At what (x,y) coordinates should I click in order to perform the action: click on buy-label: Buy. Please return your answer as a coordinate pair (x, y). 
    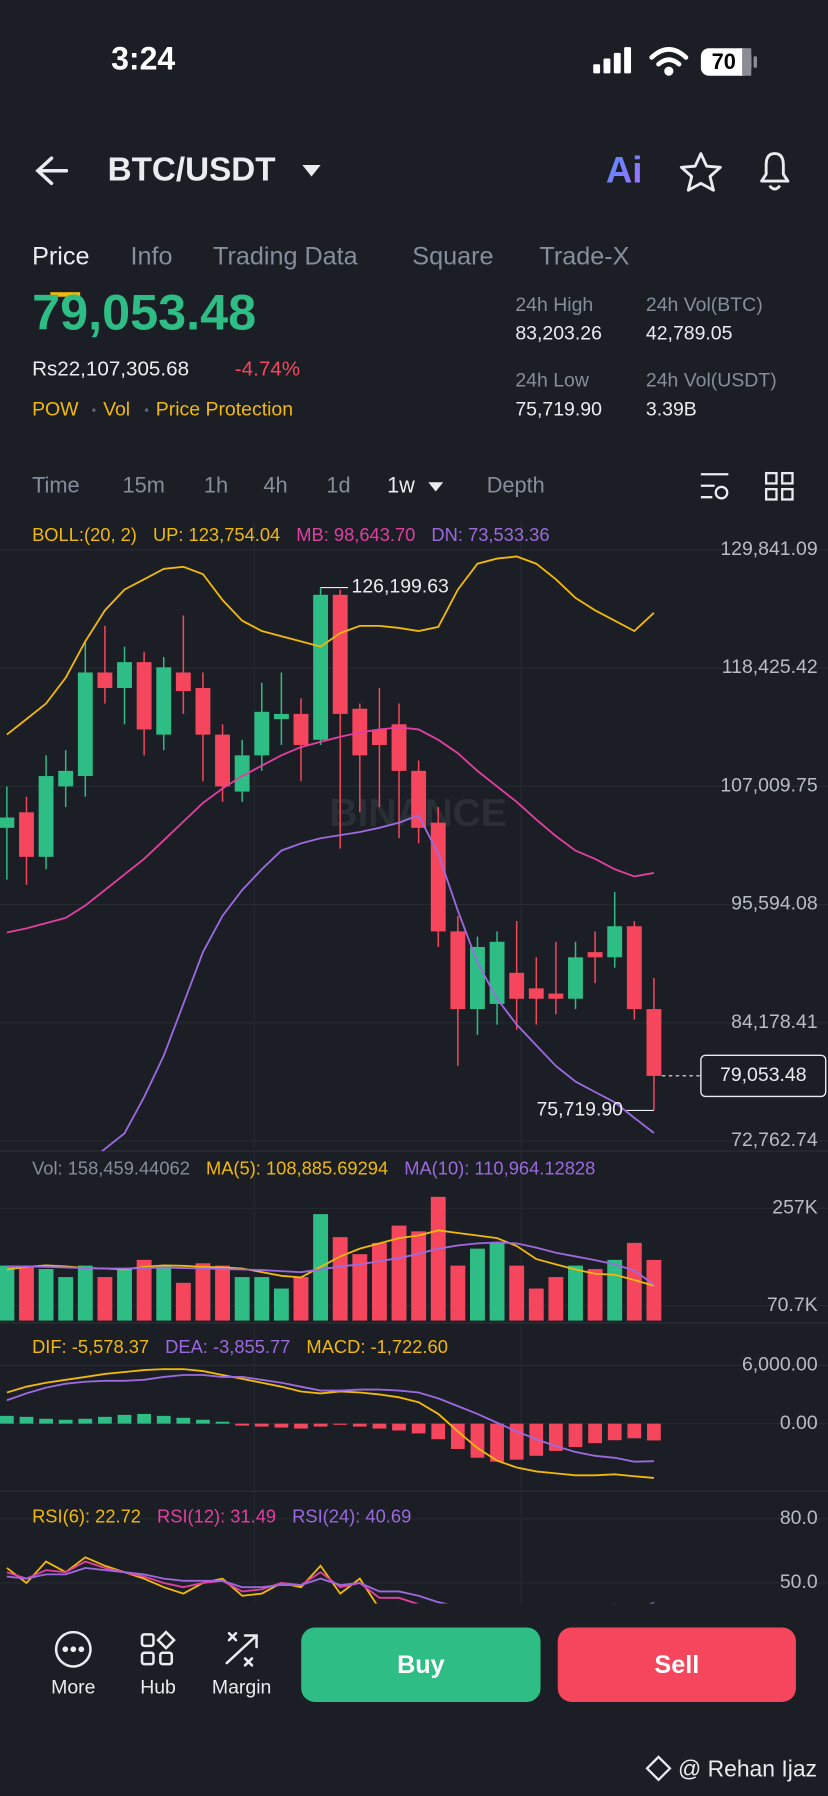
    Looking at the image, I should click on (421, 1665).